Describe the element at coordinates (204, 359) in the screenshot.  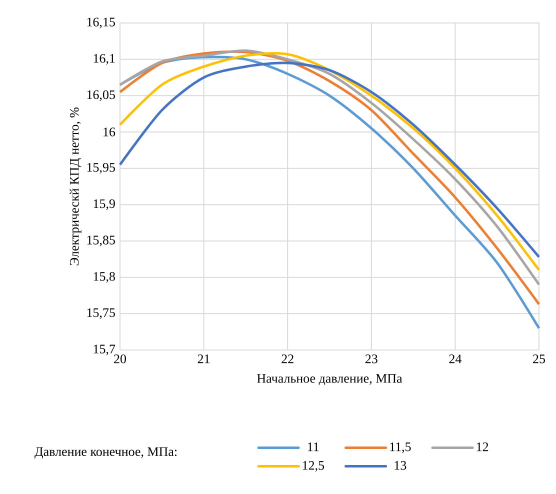
I see `x-tick-label: 21` at that location.